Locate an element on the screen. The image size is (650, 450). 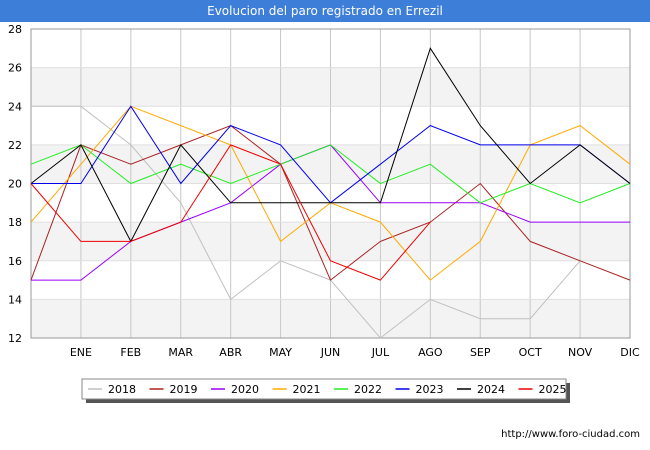
y-axis-ticks: 12 14 16 18 20 22 24 26 28 is located at coordinates (15, 184).